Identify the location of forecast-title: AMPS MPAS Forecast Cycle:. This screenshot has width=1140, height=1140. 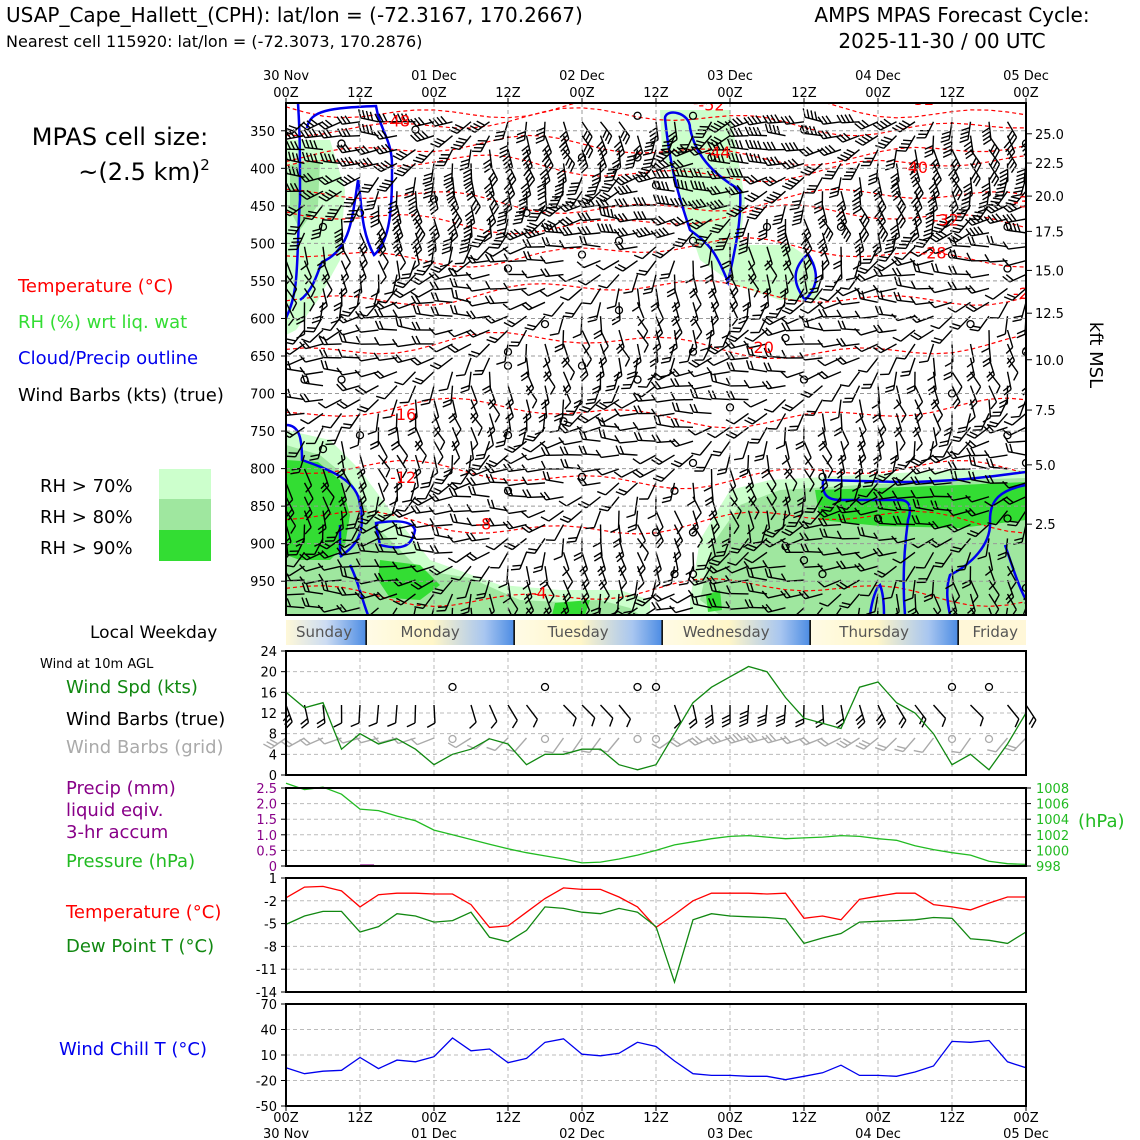
(951, 15).